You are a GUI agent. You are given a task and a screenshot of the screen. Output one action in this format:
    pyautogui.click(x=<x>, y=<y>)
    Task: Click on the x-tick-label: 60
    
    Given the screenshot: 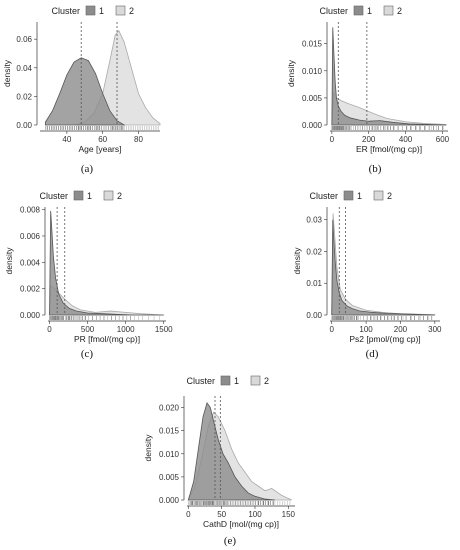 What is the action you would take?
    pyautogui.click(x=102, y=139)
    